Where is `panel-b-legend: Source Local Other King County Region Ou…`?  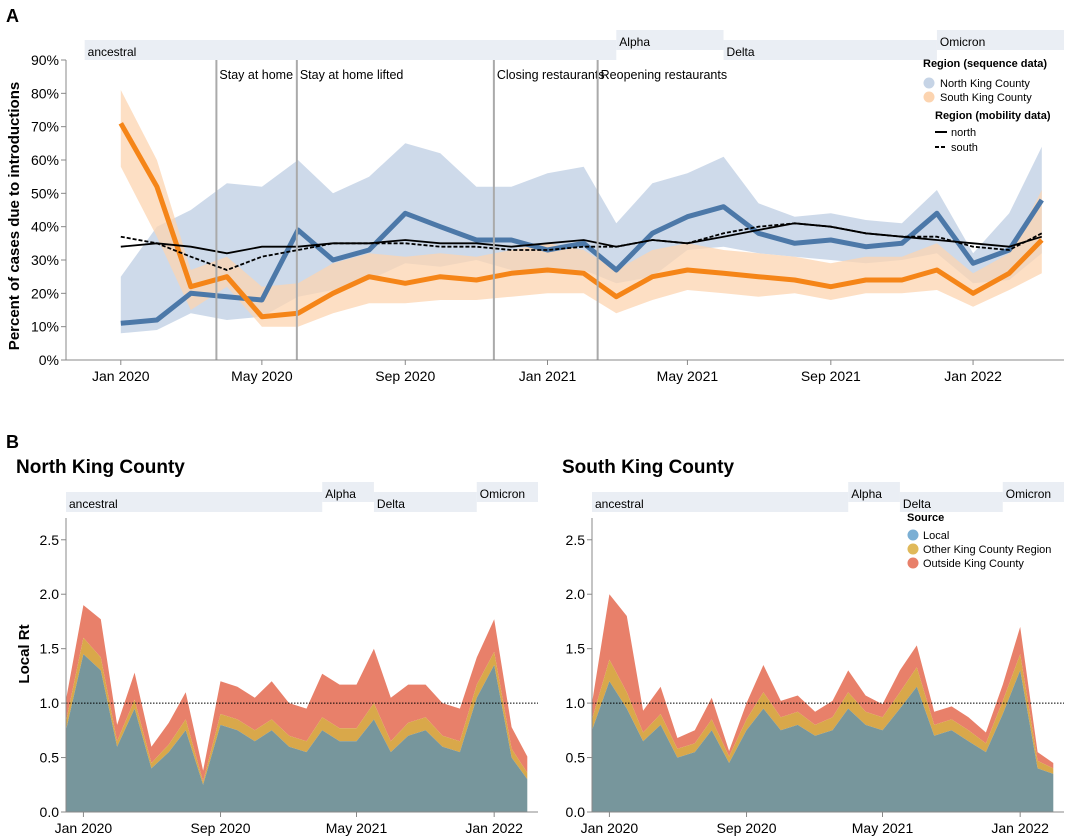 panel-b-legend: Source Local Other King County Region Ou… is located at coordinates (979, 541).